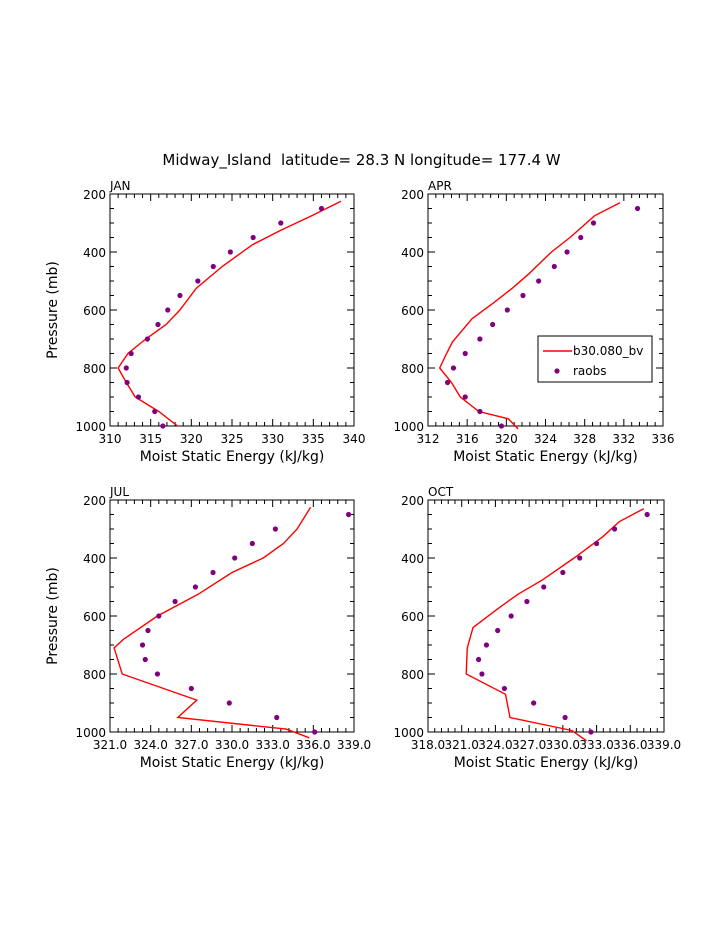 The height and width of the screenshot is (935, 723). Describe the element at coordinates (557, 371) in the screenshot. I see `legend-raobs-swatch` at that location.